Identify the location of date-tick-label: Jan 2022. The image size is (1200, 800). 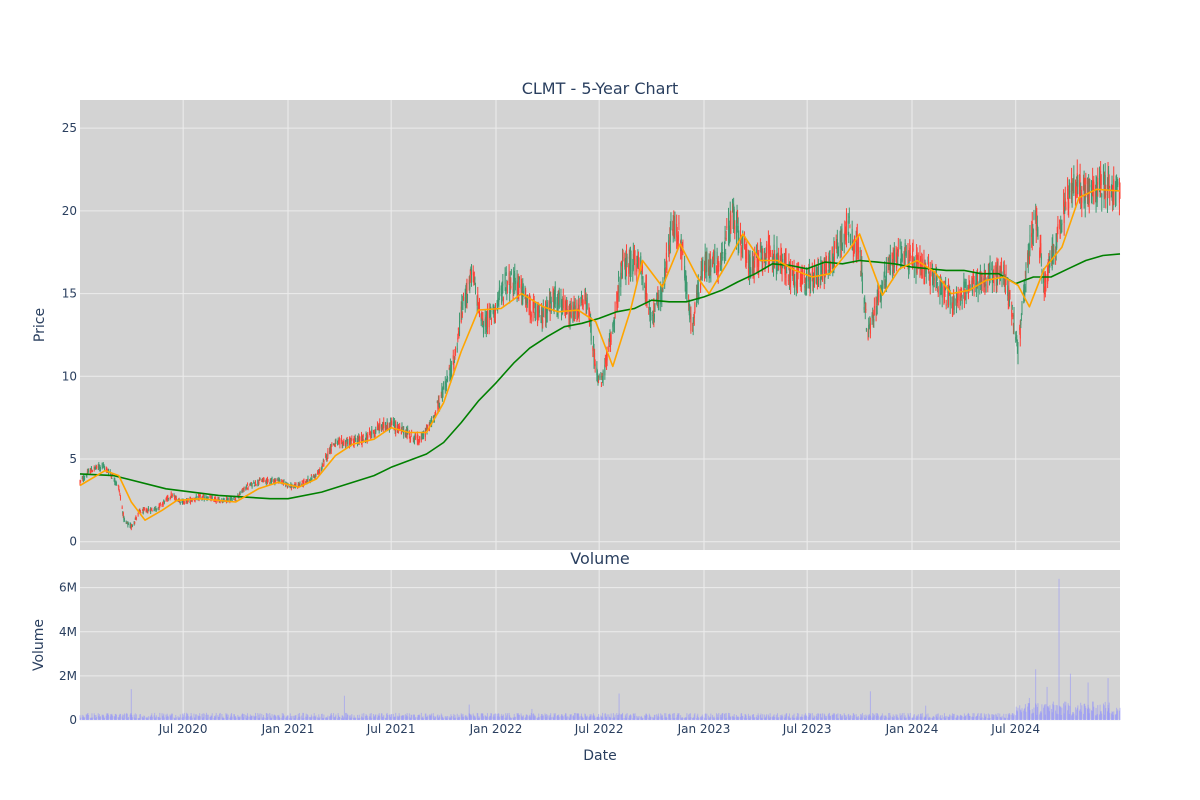
(496, 729).